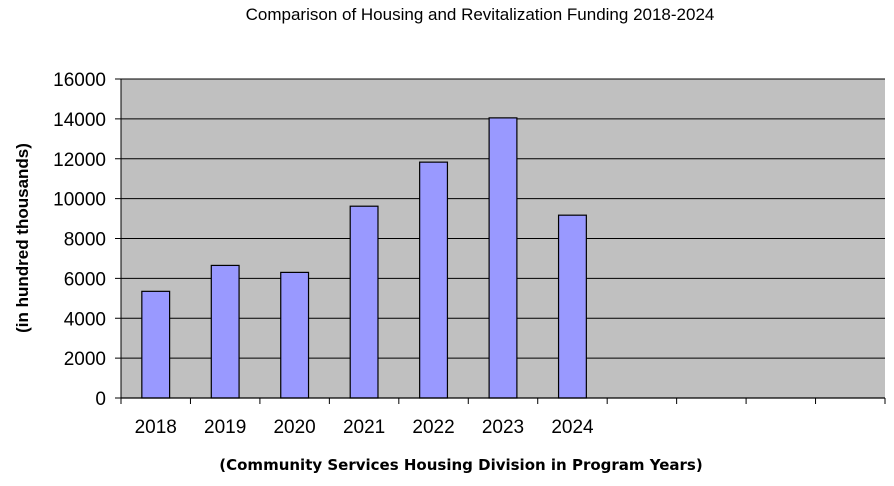 This screenshot has width=894, height=486. What do you see at coordinates (85, 240) in the screenshot?
I see `y-tick-label: 8000` at bounding box center [85, 240].